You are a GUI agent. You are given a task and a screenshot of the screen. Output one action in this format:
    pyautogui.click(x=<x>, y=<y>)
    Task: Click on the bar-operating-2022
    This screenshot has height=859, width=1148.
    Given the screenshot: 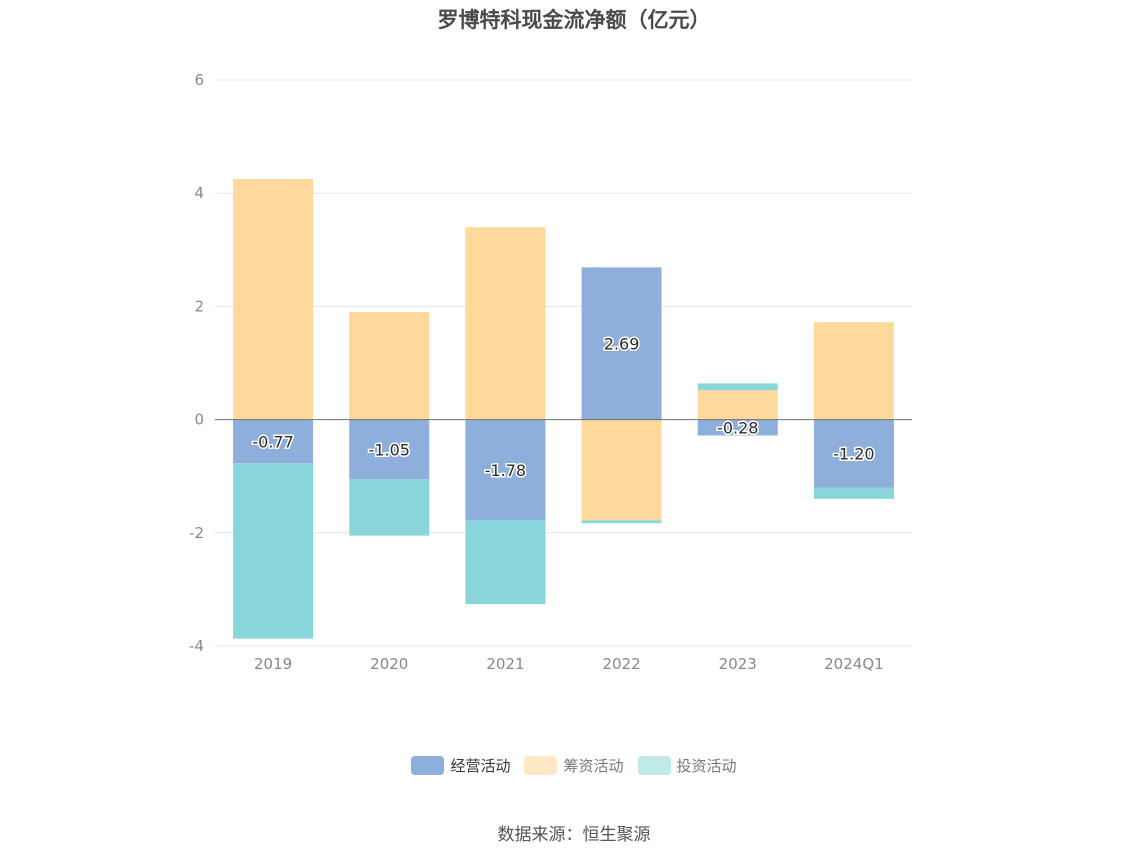 What is the action you would take?
    pyautogui.click(x=621, y=343)
    